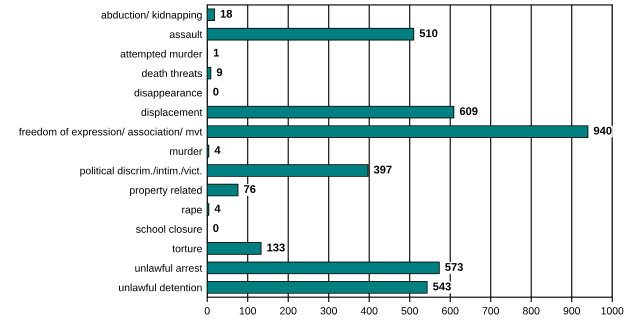  Describe the element at coordinates (141, 171) in the screenshot. I see `y-tick-label: political discrim./intim./vict.` at that location.